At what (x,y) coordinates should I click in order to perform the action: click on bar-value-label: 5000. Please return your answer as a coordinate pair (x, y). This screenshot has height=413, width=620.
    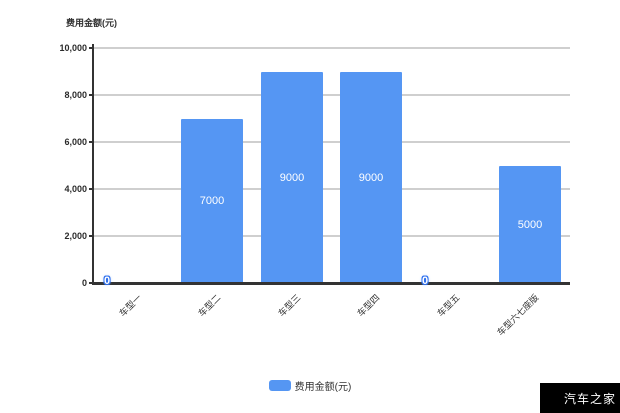
    Looking at the image, I should click on (530, 225).